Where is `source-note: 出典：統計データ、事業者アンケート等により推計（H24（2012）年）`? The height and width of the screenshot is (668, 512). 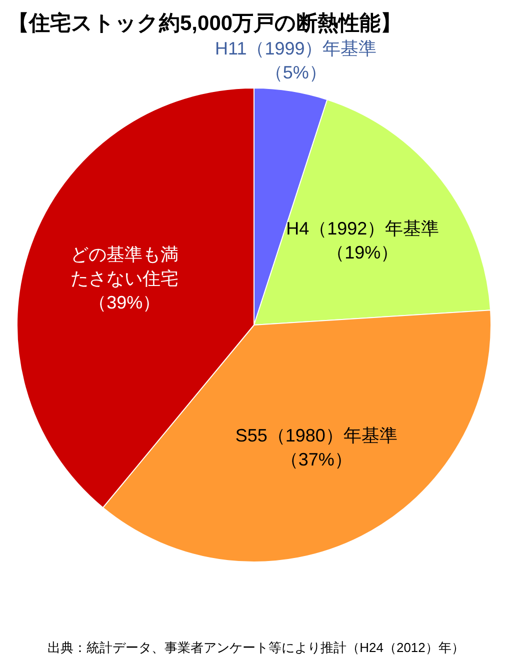
source-note: 出典：統計データ、事業者アンケート等により推計（H24（2012）年） is located at coordinates (256, 647).